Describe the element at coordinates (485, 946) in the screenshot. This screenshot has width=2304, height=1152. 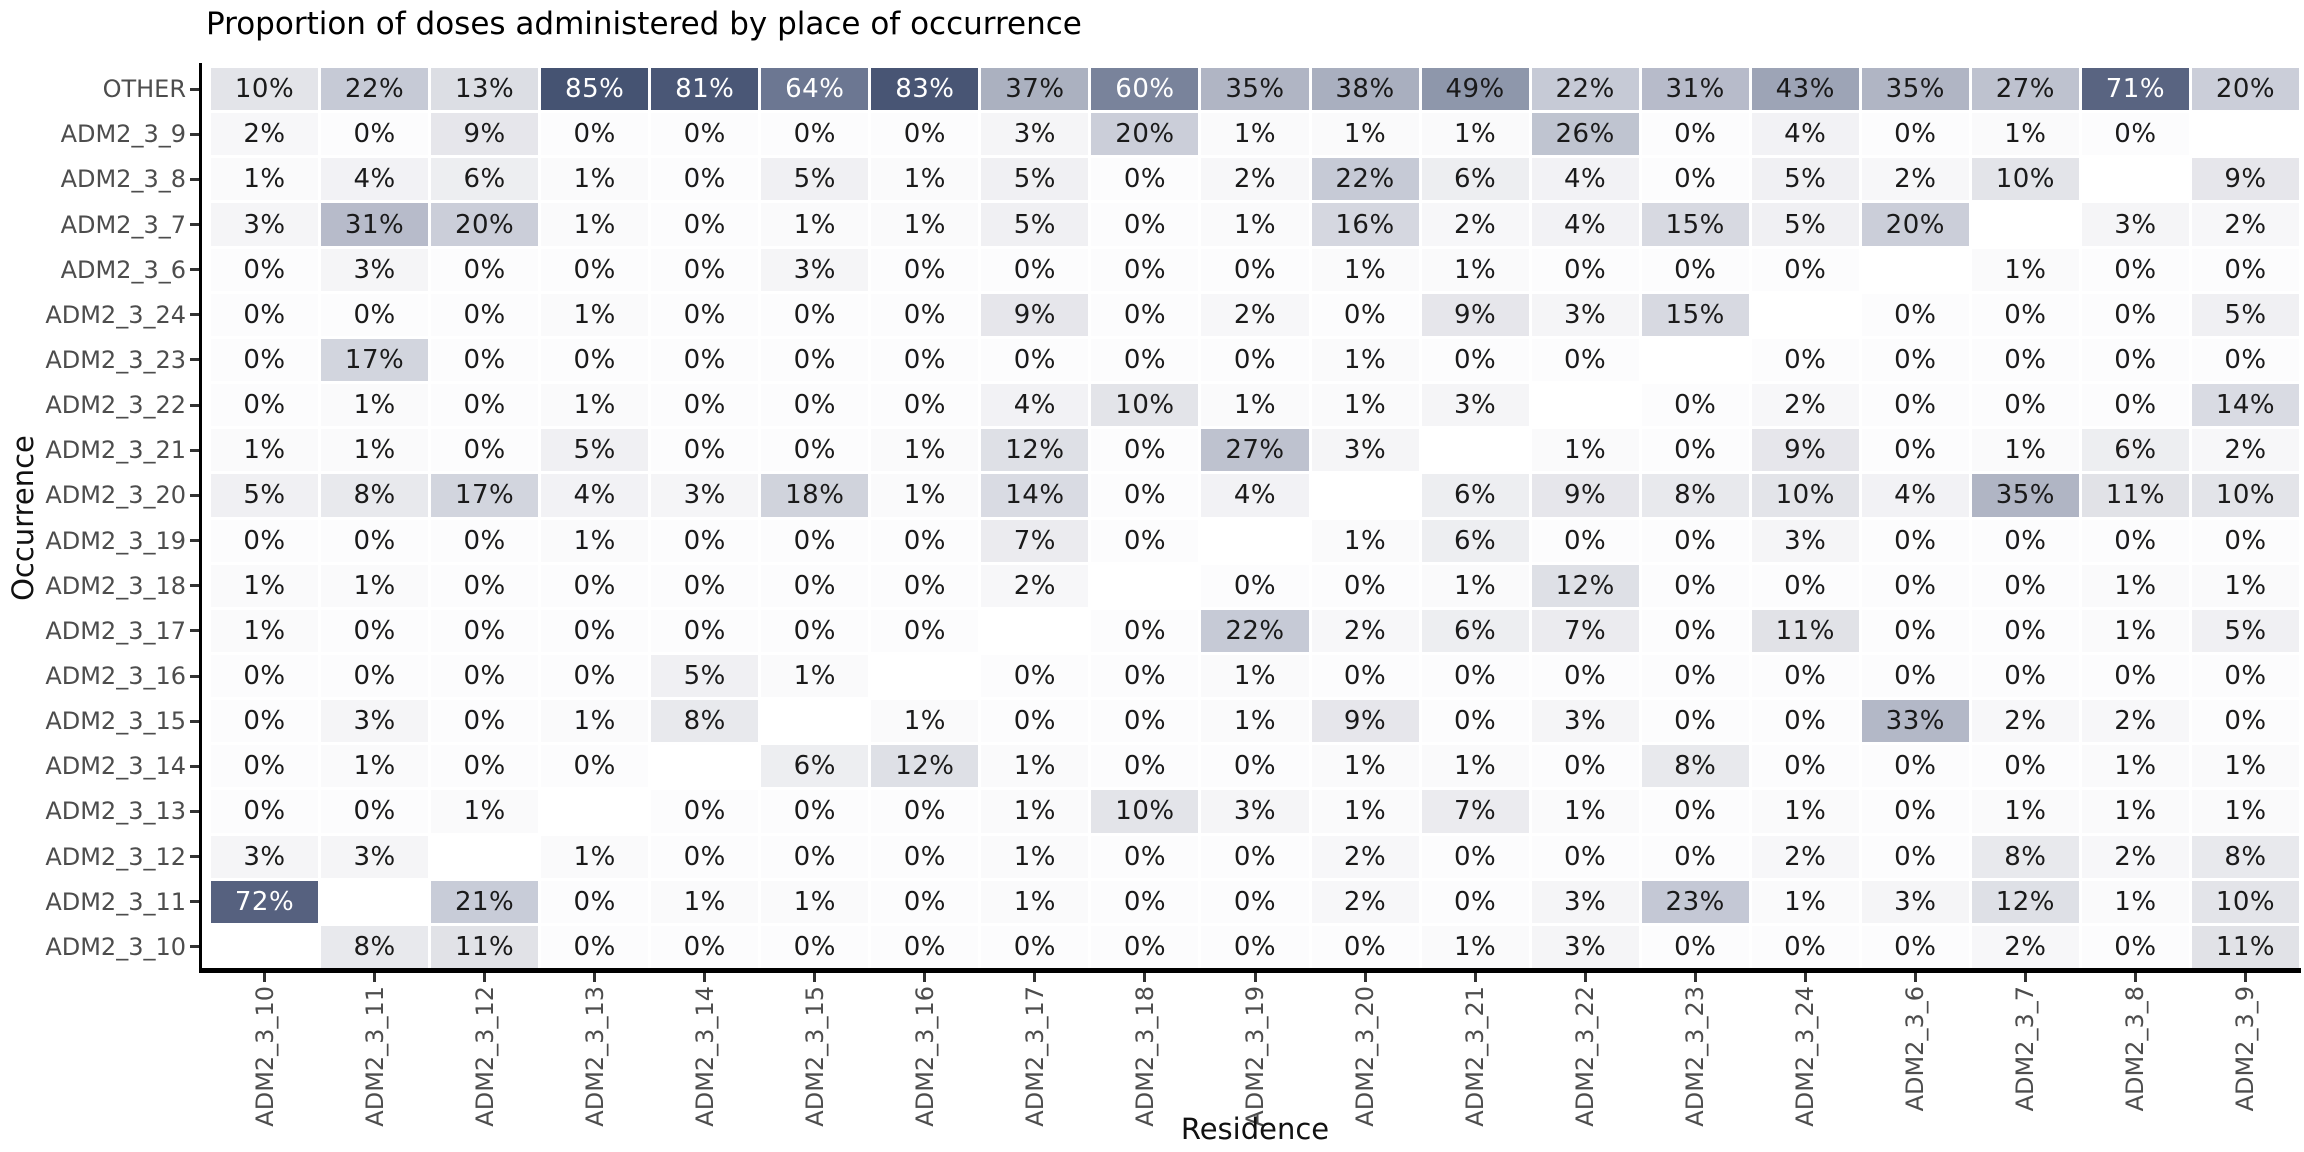
I see `heatmap-cell: 11%` at that location.